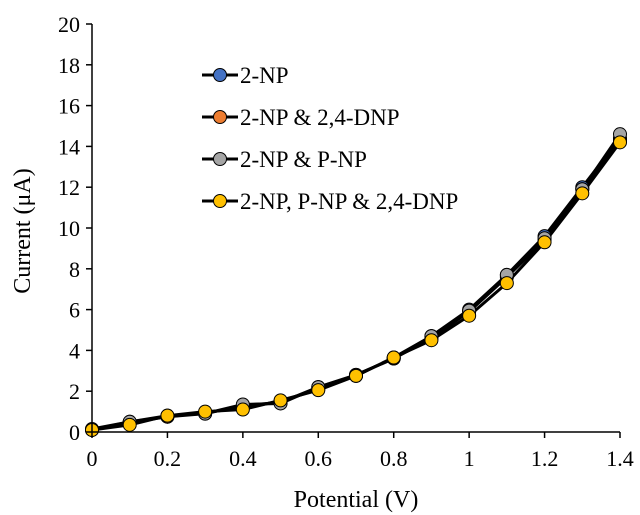  Describe the element at coordinates (74, 432) in the screenshot. I see `y-tick-label: 0` at that location.